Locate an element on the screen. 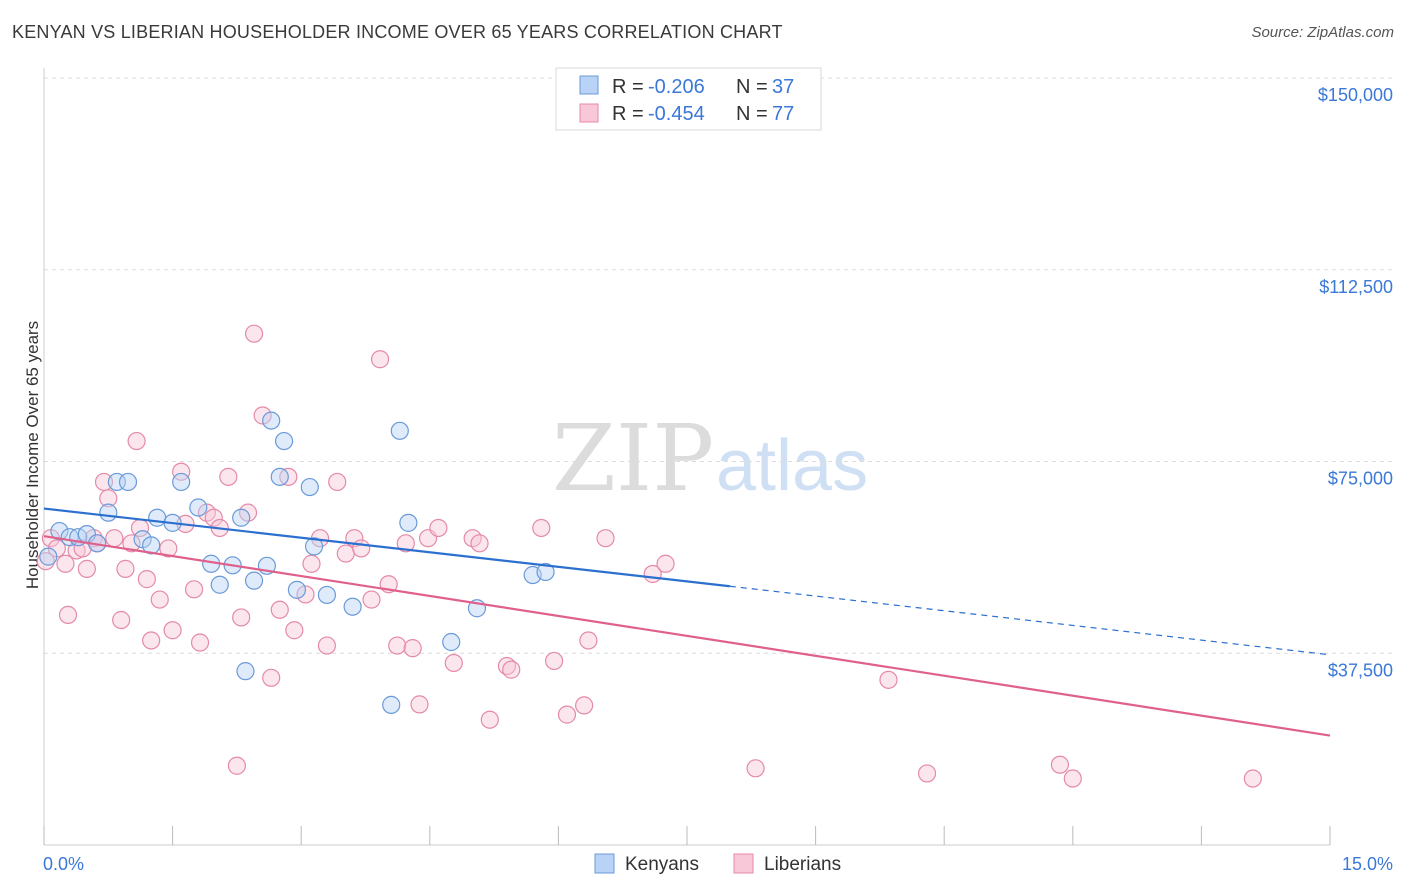 This screenshot has height=892, width=1406. y-tick-label-3: $150,000 is located at coordinates (1355, 95).